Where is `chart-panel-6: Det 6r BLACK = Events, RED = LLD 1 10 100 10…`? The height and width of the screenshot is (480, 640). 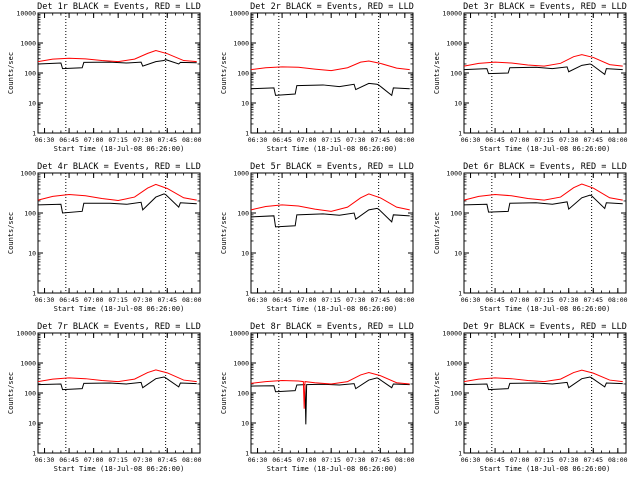
chart-panel-6: Det 6r BLACK = Events, RED = LLD 1 10 100 10… is located at coordinates (530, 237).